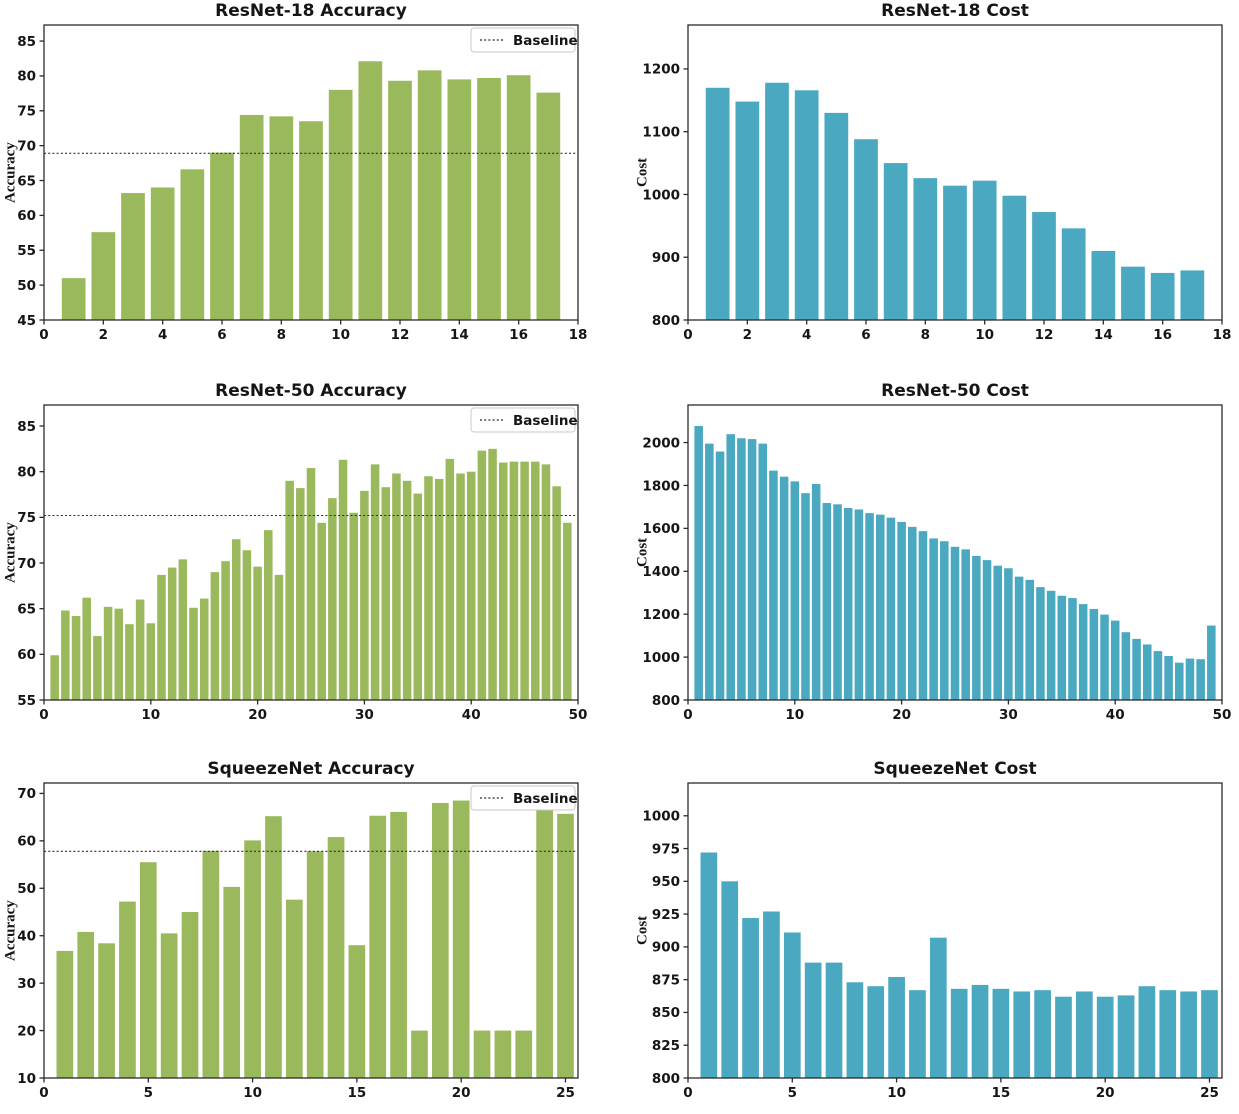 This screenshot has width=1239, height=1114. I want to click on legend-box, so click(523, 40).